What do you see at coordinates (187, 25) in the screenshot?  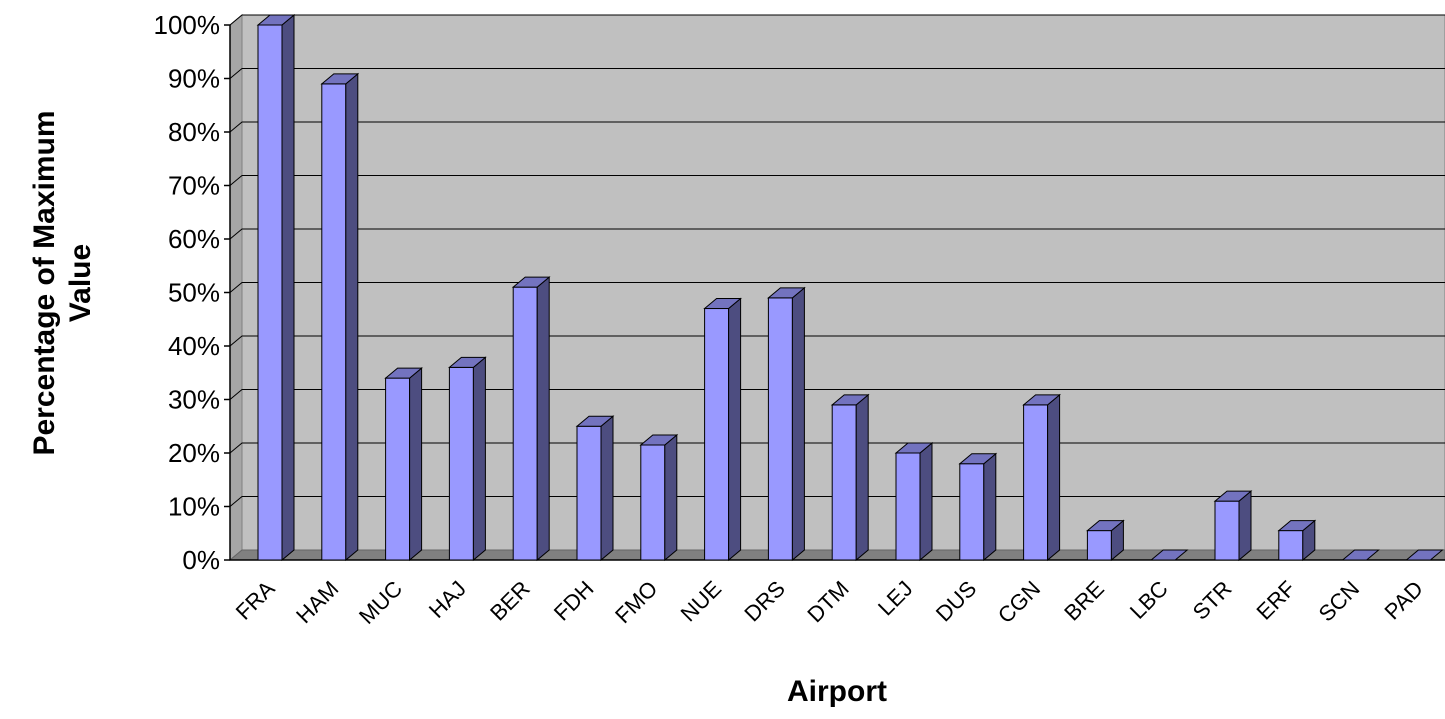 I see `y-tick-label: 100%` at bounding box center [187, 25].